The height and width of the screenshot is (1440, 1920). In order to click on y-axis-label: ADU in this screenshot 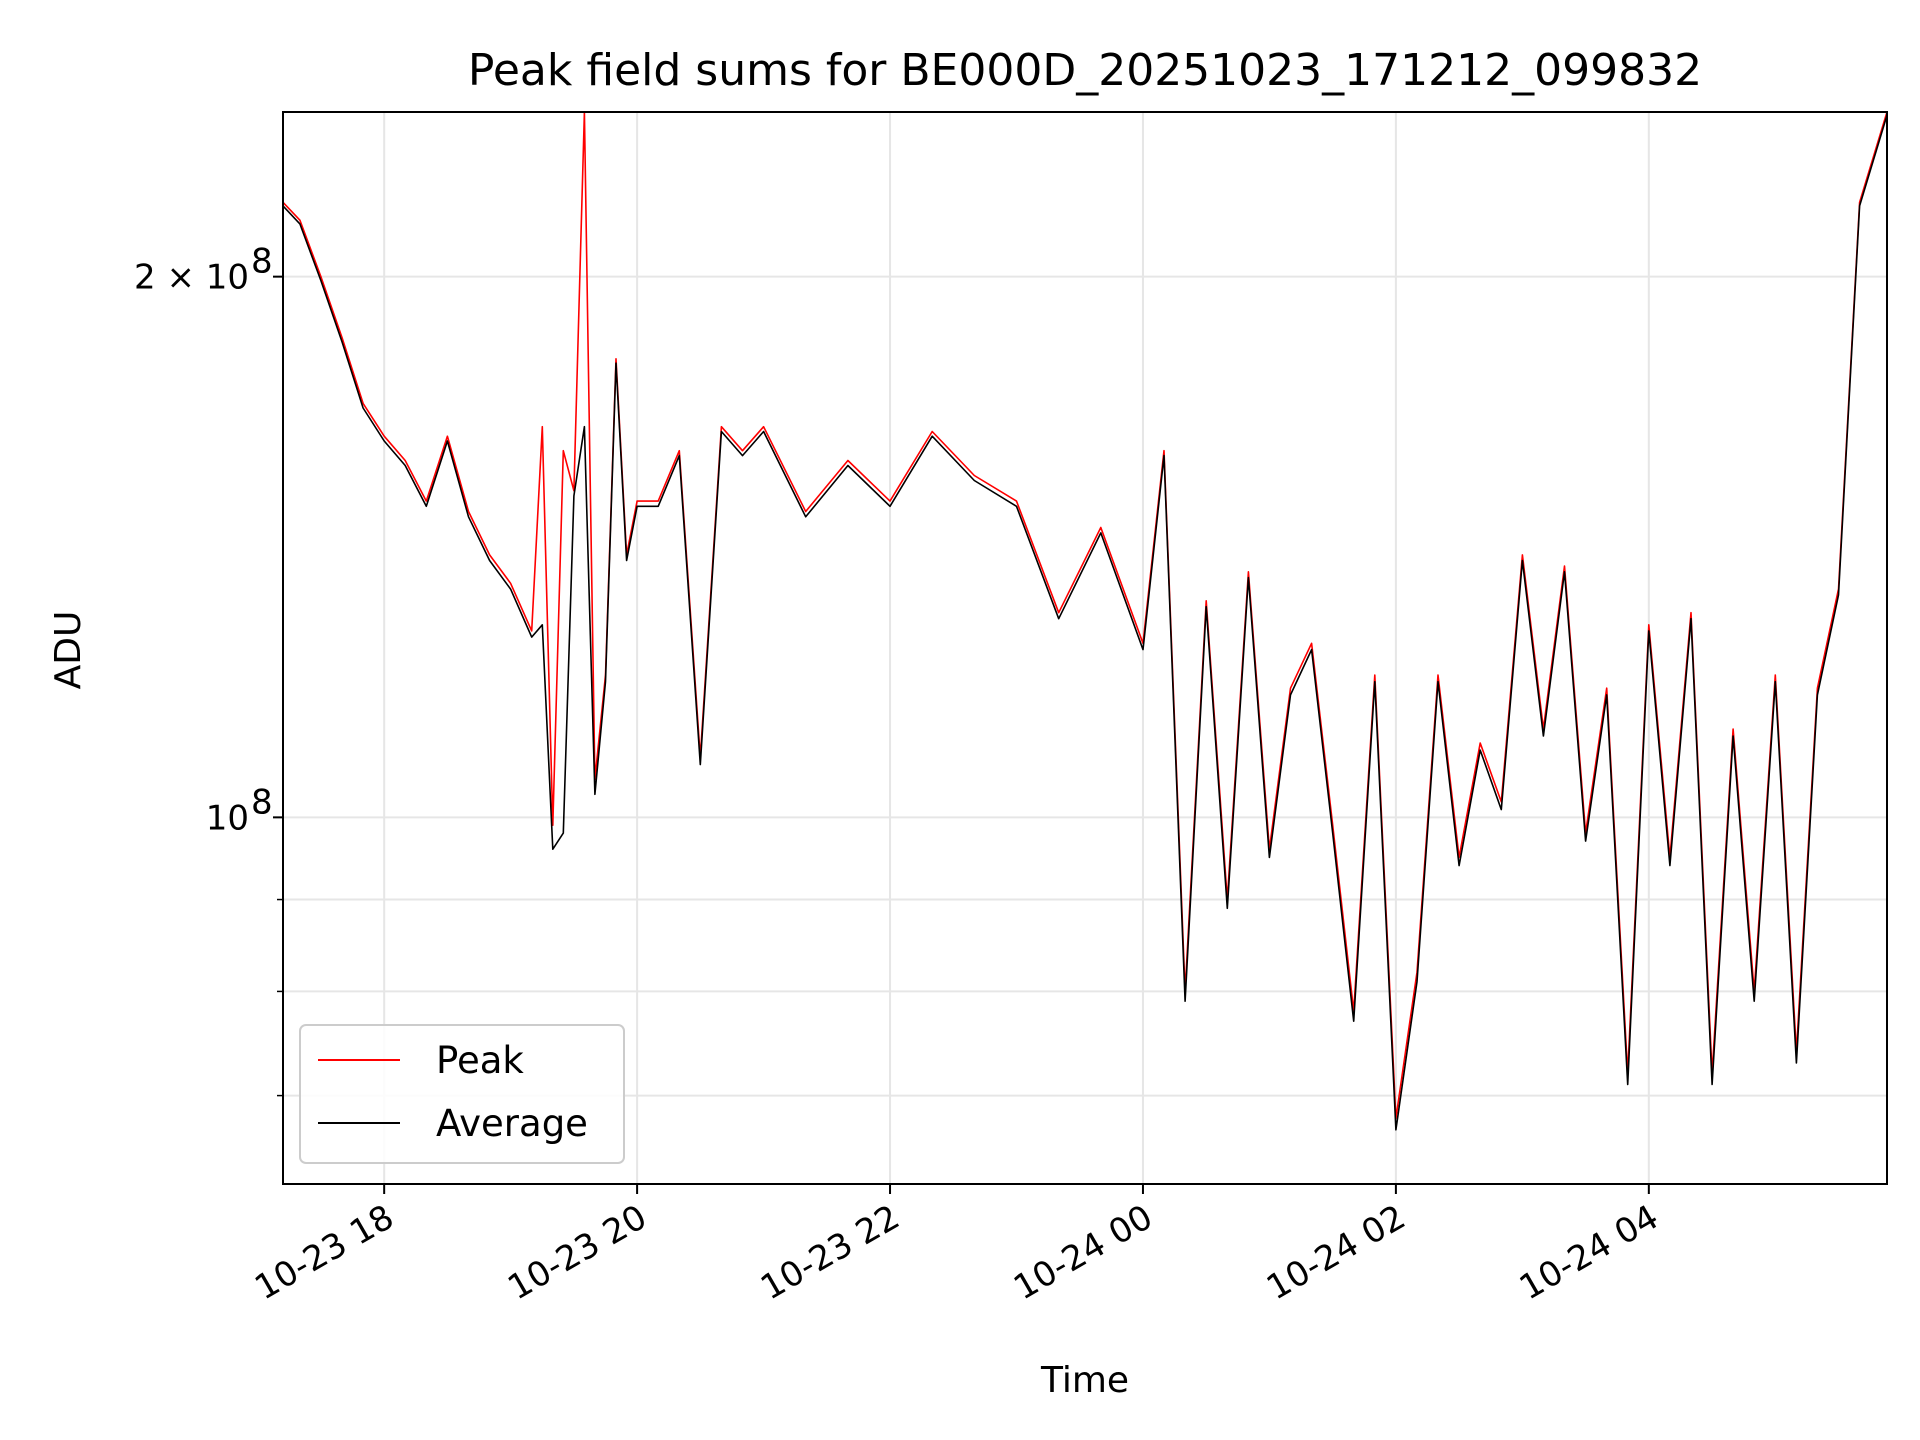, I will do `click(68, 650)`.